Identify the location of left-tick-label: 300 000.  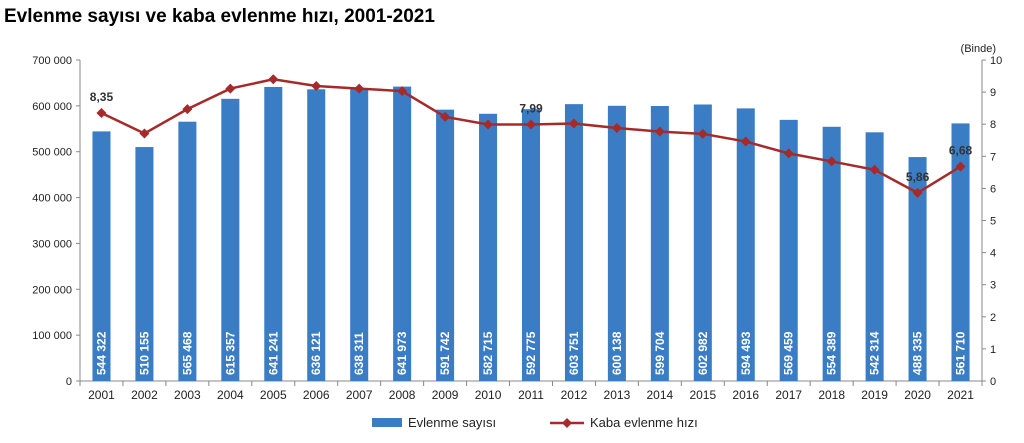
(52, 244).